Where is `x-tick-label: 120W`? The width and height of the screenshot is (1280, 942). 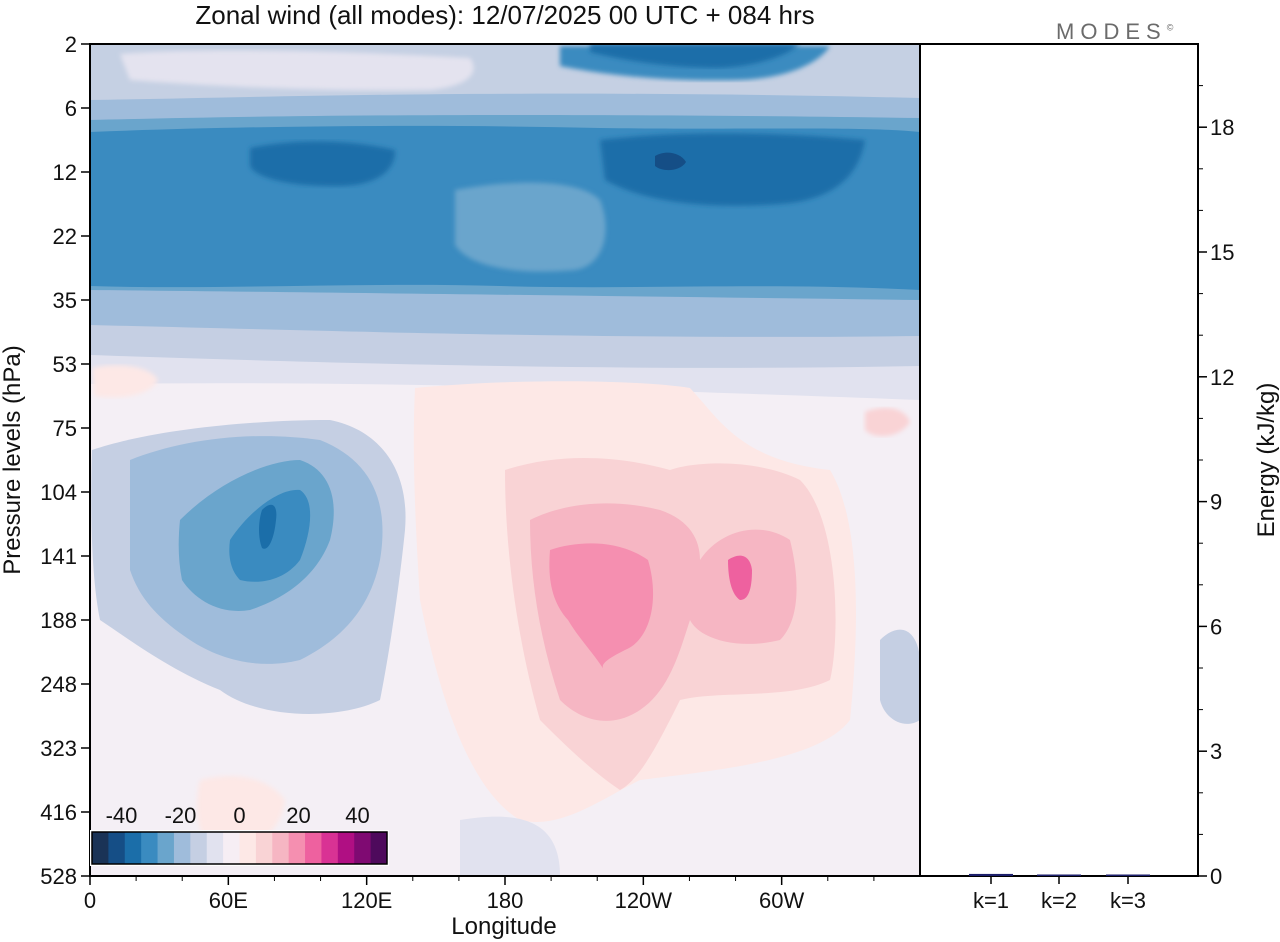
x-tick-label: 120W is located at coordinates (644, 900).